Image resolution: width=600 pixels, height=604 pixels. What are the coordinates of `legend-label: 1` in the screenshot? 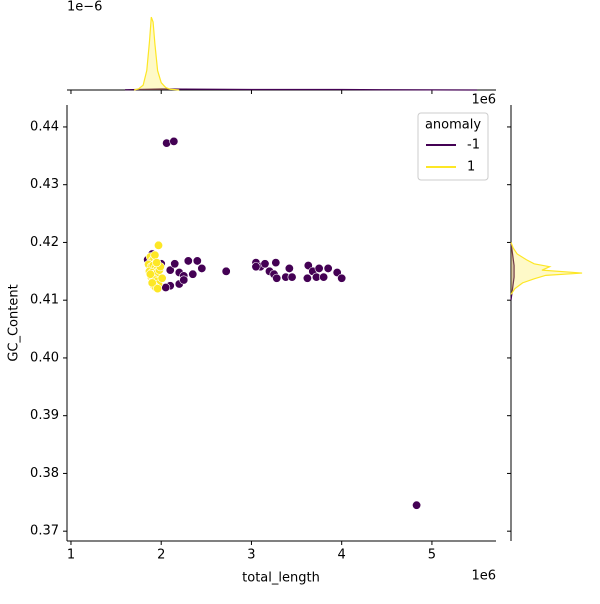 It's located at (471, 167).